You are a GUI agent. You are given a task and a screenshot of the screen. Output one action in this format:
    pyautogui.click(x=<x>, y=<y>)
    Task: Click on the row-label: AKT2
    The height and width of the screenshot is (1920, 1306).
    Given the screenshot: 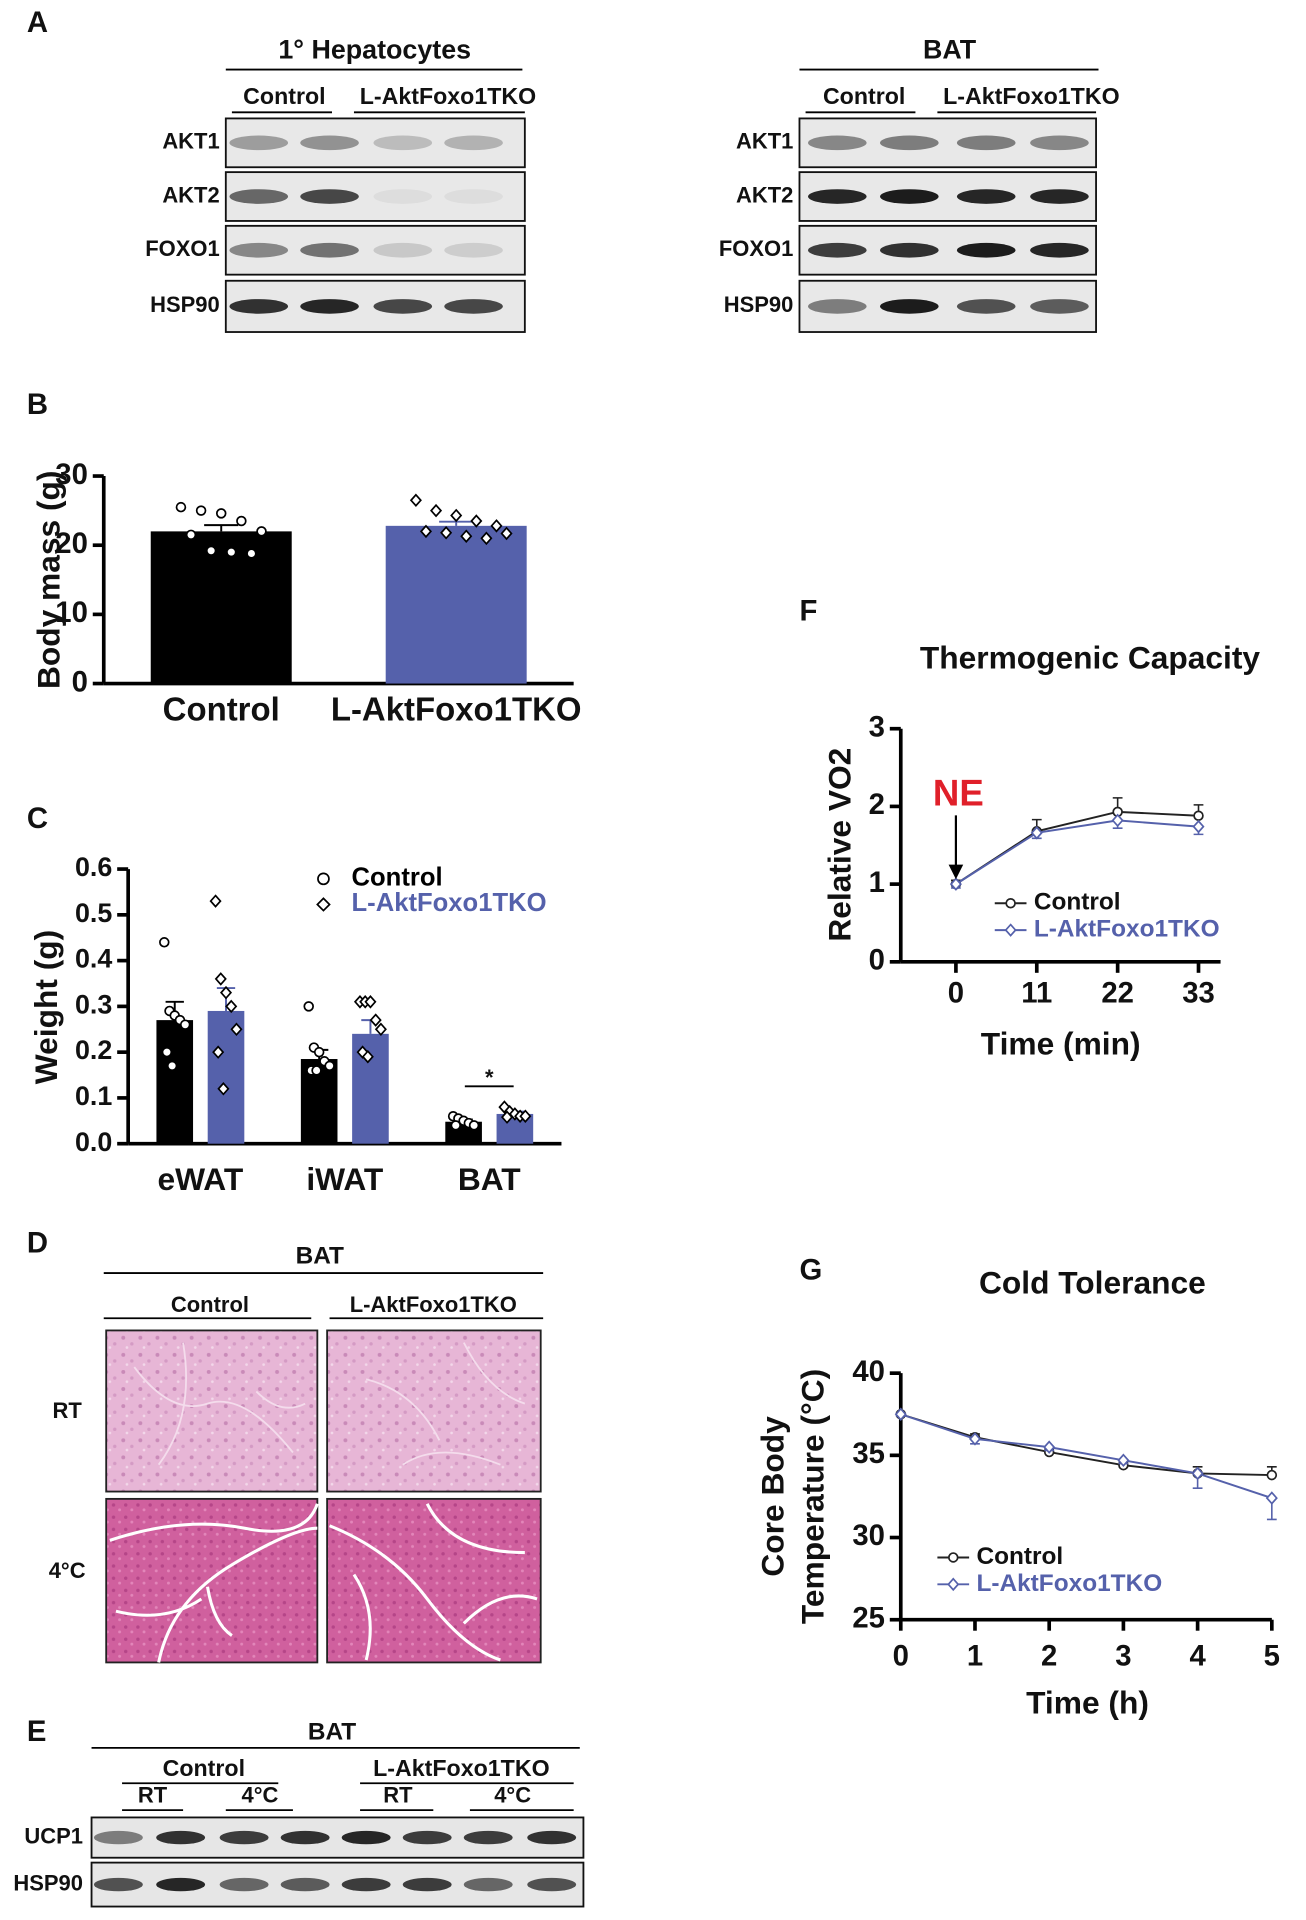 What is the action you would take?
    pyautogui.click(x=190, y=194)
    